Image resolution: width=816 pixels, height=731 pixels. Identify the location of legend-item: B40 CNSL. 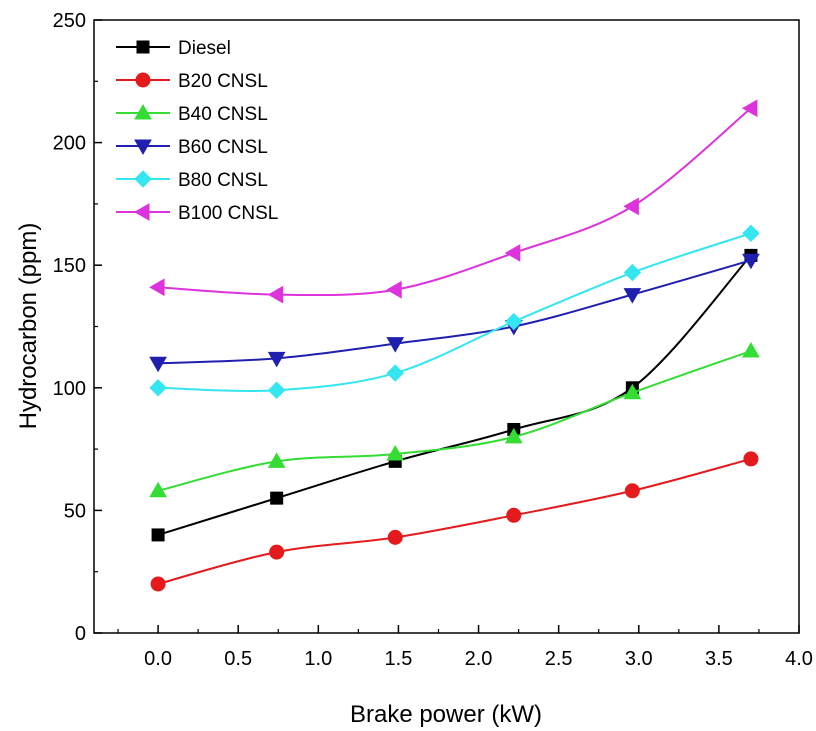
(192, 114).